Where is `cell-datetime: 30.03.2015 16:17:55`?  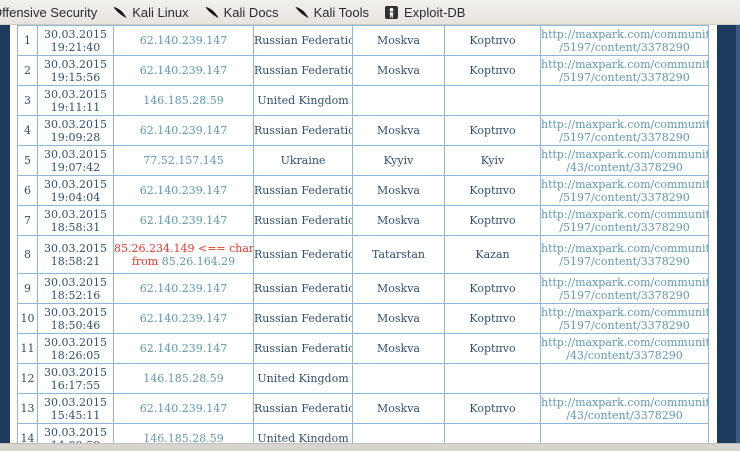 cell-datetime: 30.03.2015 16:17:55 is located at coordinates (75, 378).